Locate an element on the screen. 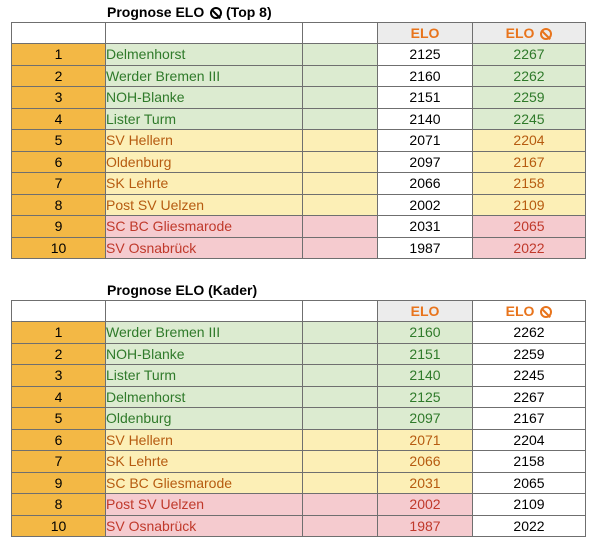 The width and height of the screenshot is (600, 543). elo-avg-cell: 2267 is located at coordinates (529, 54).